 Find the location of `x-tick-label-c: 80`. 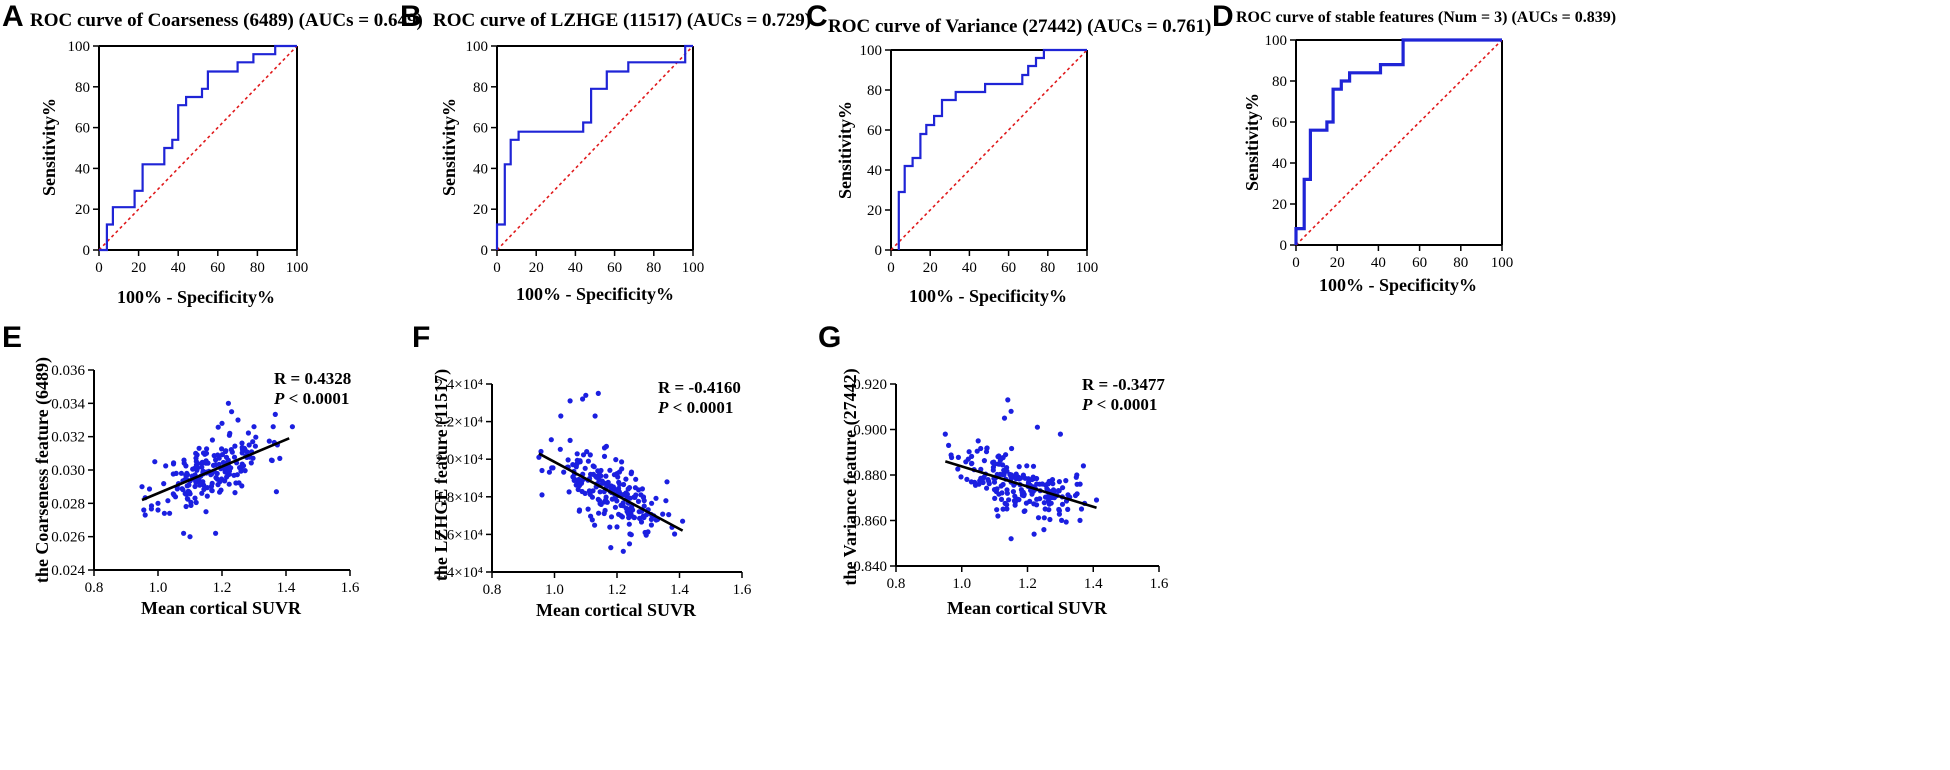

x-tick-label-c: 80 is located at coordinates (1047, 268).